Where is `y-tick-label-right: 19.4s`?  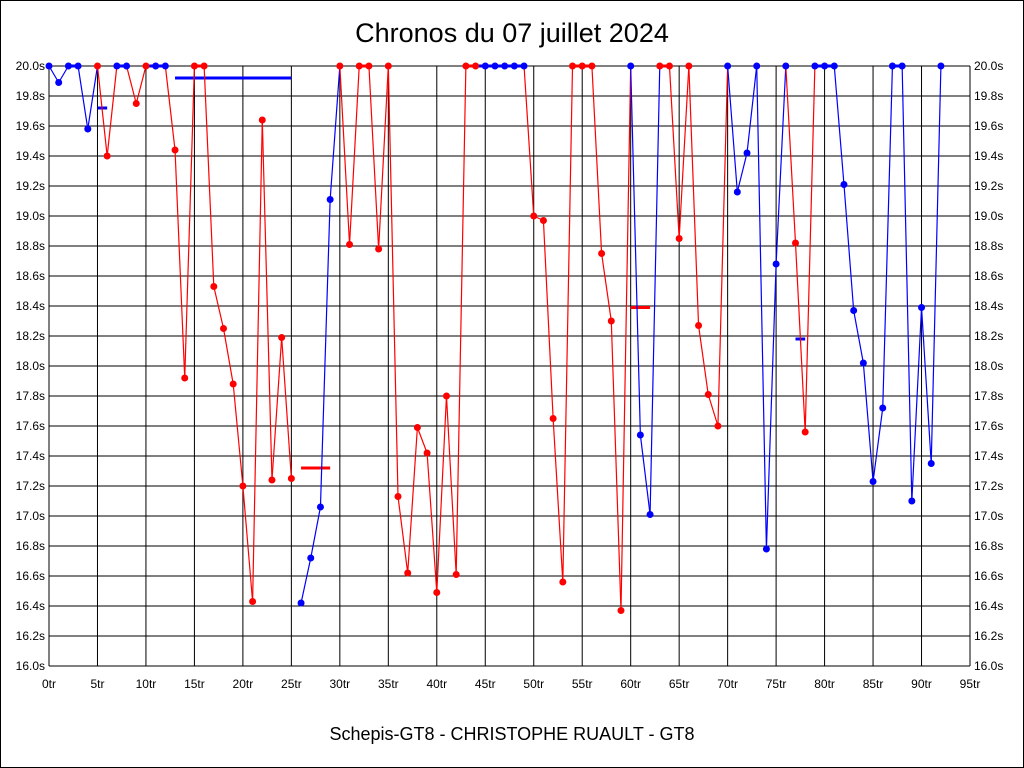
y-tick-label-right: 19.4s is located at coordinates (988, 156).